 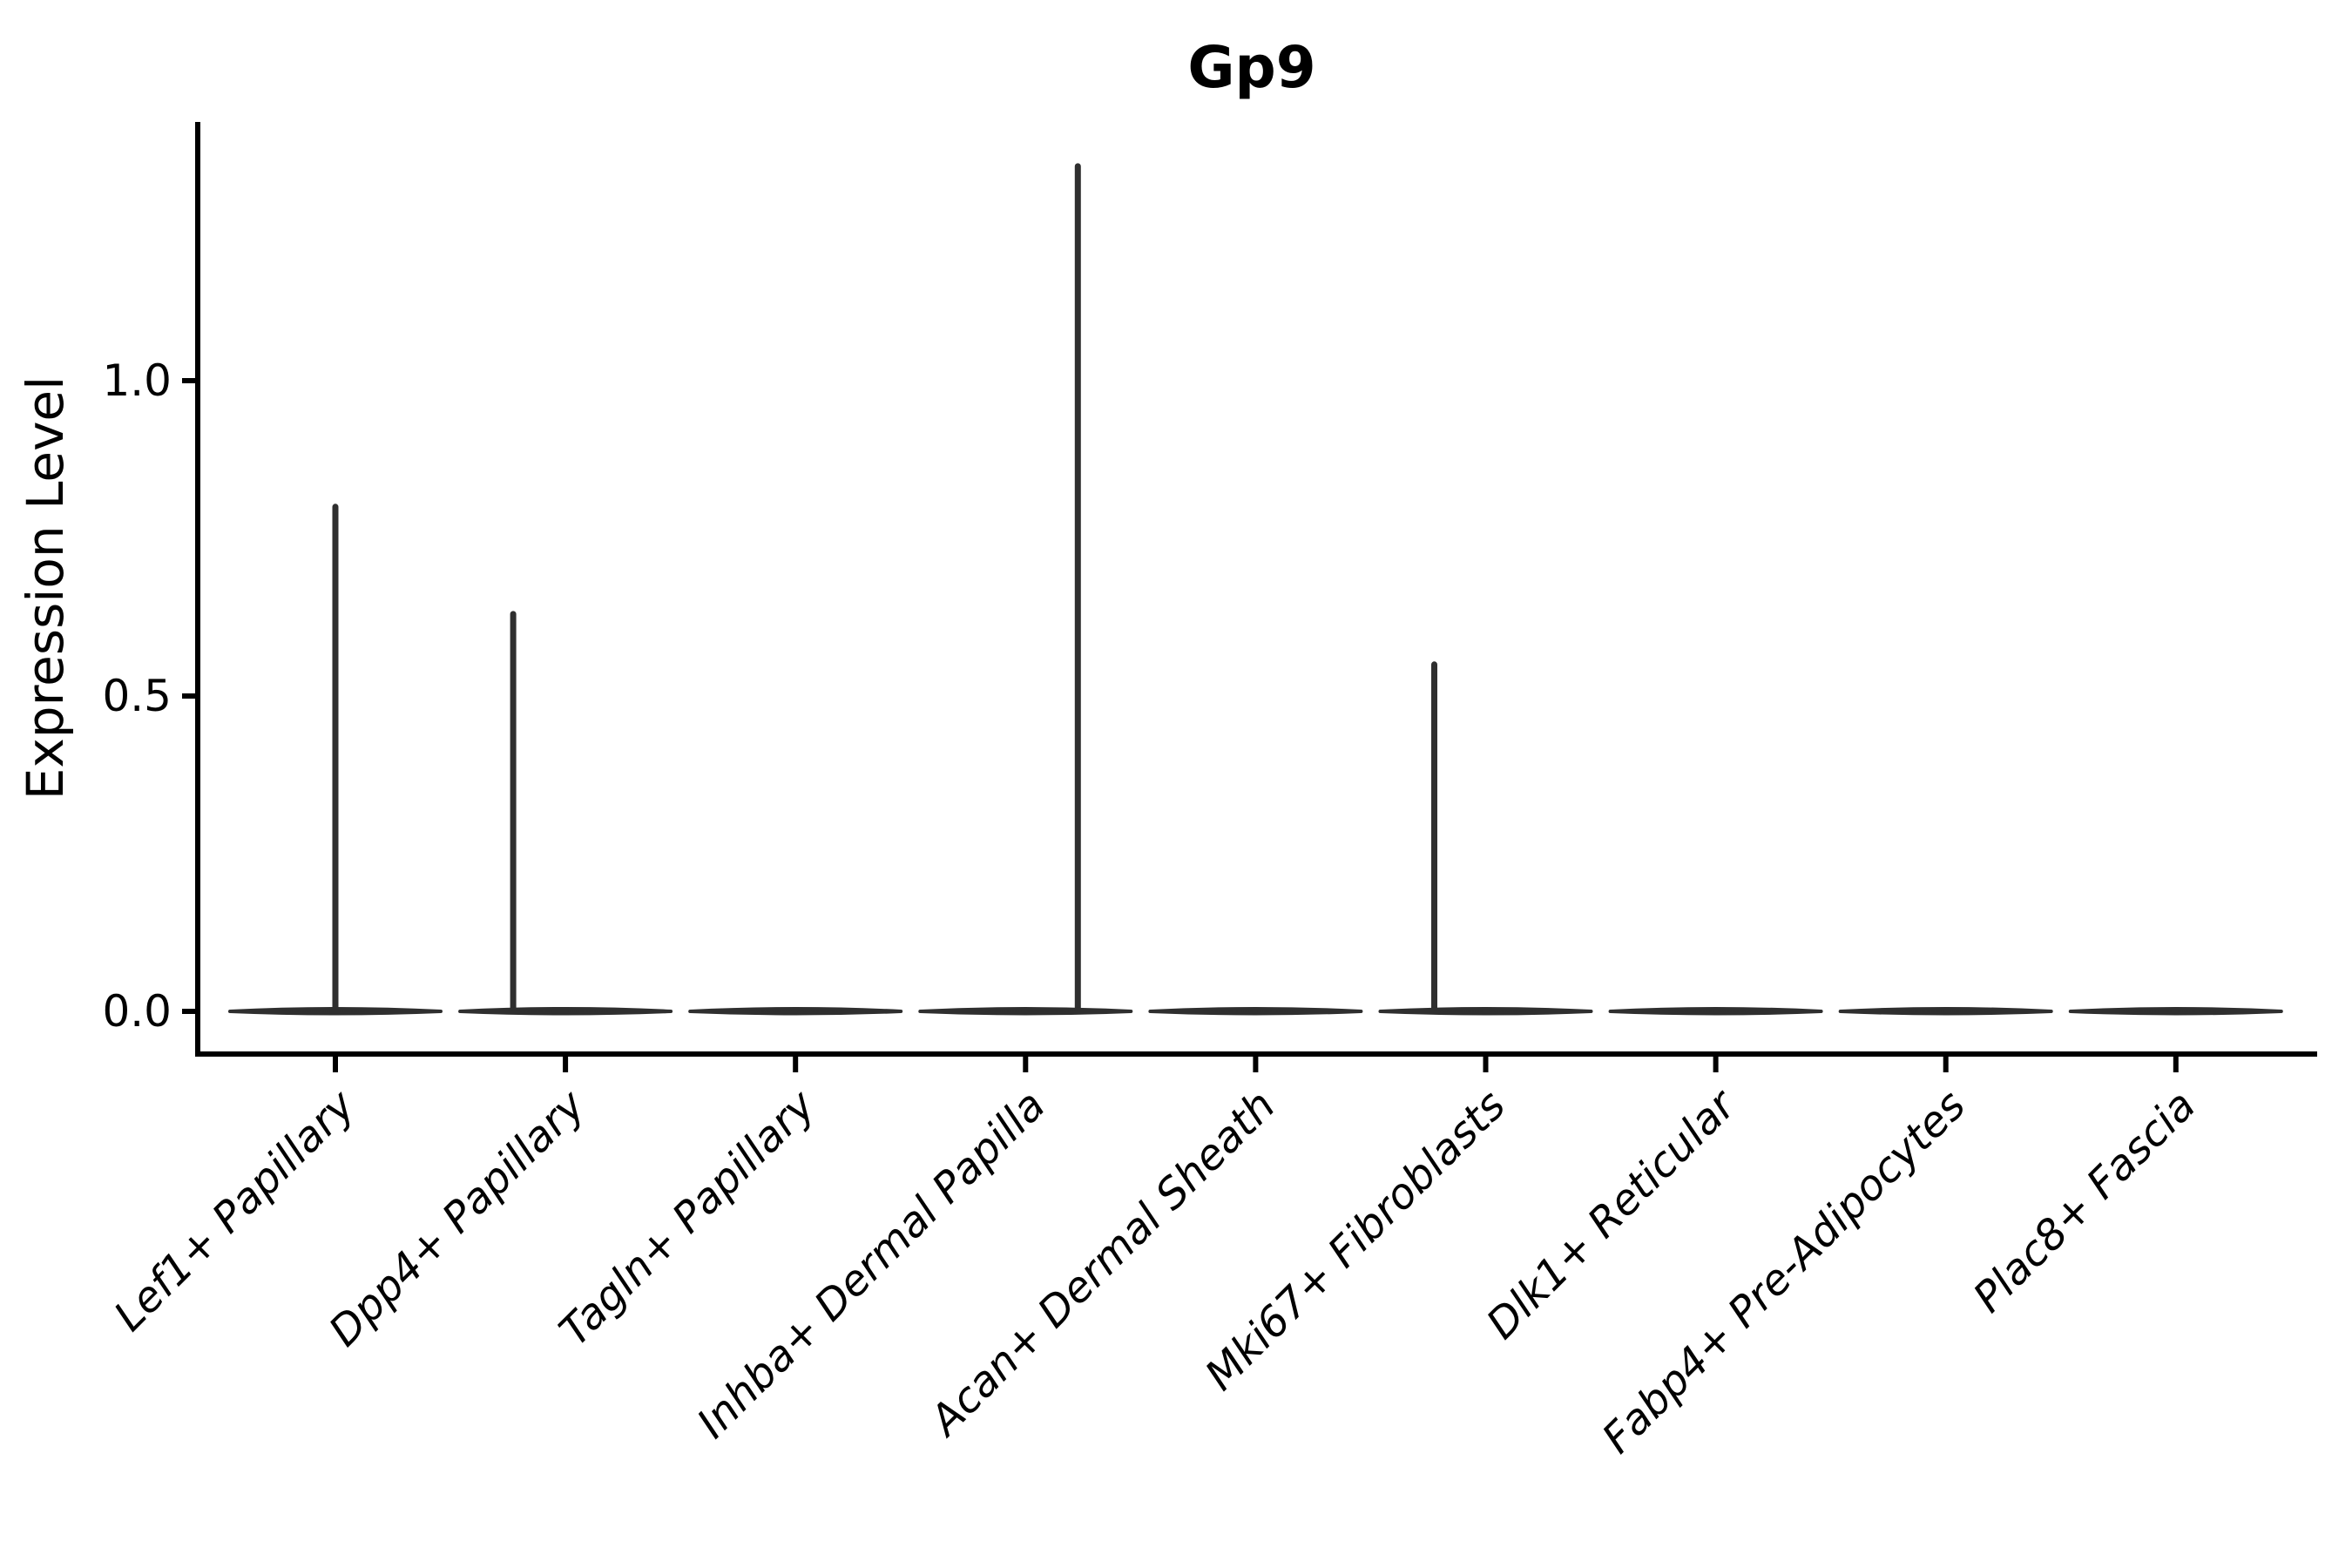 I want to click on x-tick-label: Fabp4+ Pre-Adipocytes, so click(x=1785, y=1272).